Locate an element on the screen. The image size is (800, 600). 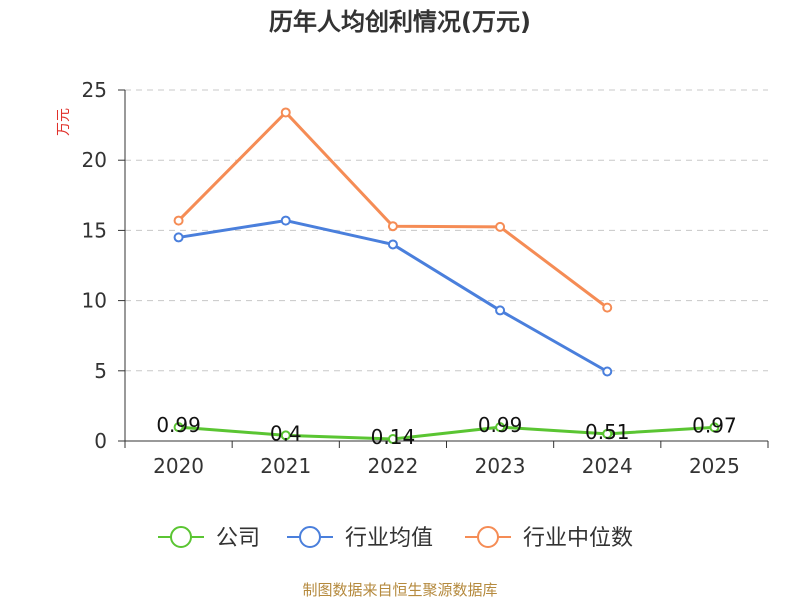
legend-item-industry-median: 行业中位数 is located at coordinates (549, 538).